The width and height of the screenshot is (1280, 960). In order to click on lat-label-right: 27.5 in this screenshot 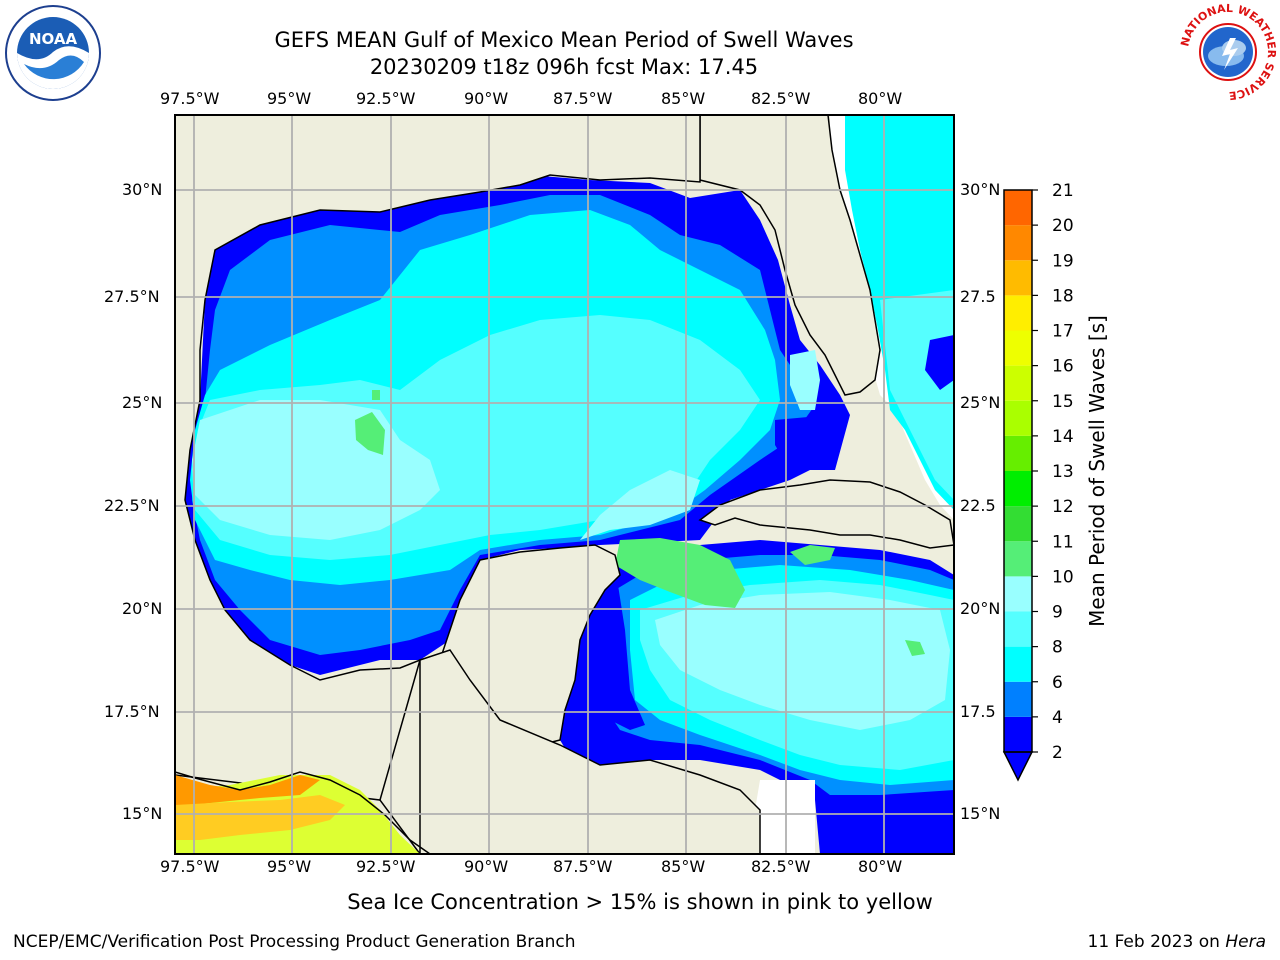, I will do `click(978, 296)`.